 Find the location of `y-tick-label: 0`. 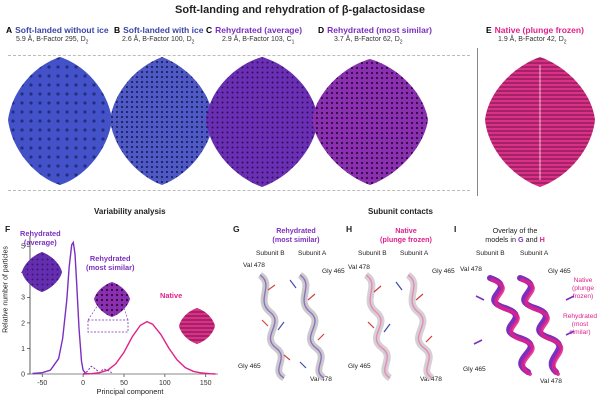

y-tick-label: 0 is located at coordinates (23, 374).